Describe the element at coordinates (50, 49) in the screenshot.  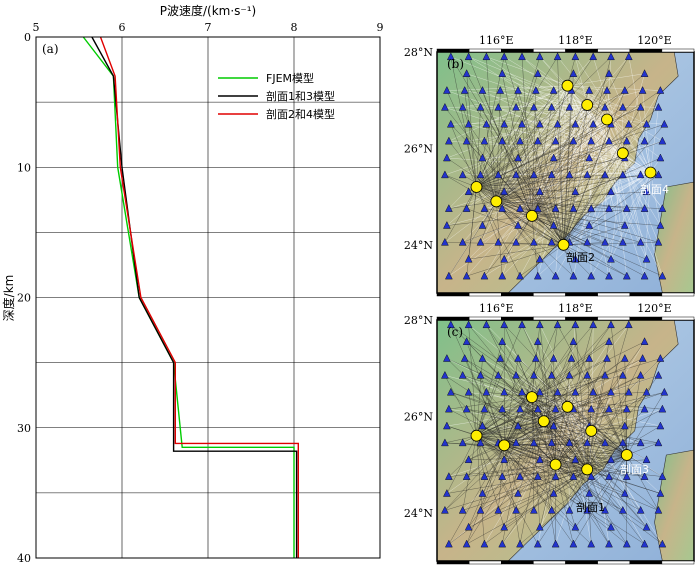
I see `panel-label-a: (a)` at that location.